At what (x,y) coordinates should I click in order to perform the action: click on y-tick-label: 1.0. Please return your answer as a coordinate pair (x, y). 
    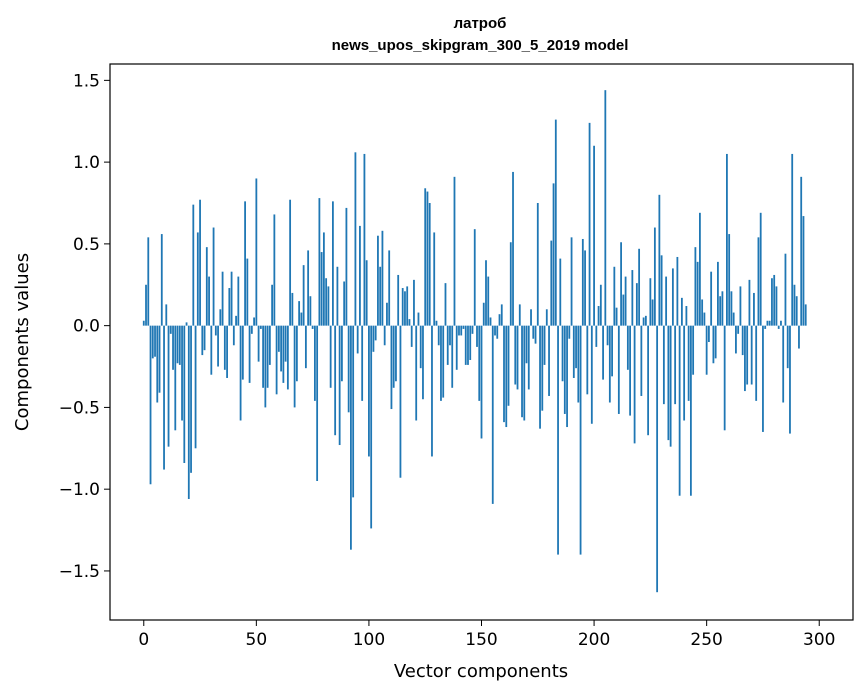
    Looking at the image, I should click on (86, 163).